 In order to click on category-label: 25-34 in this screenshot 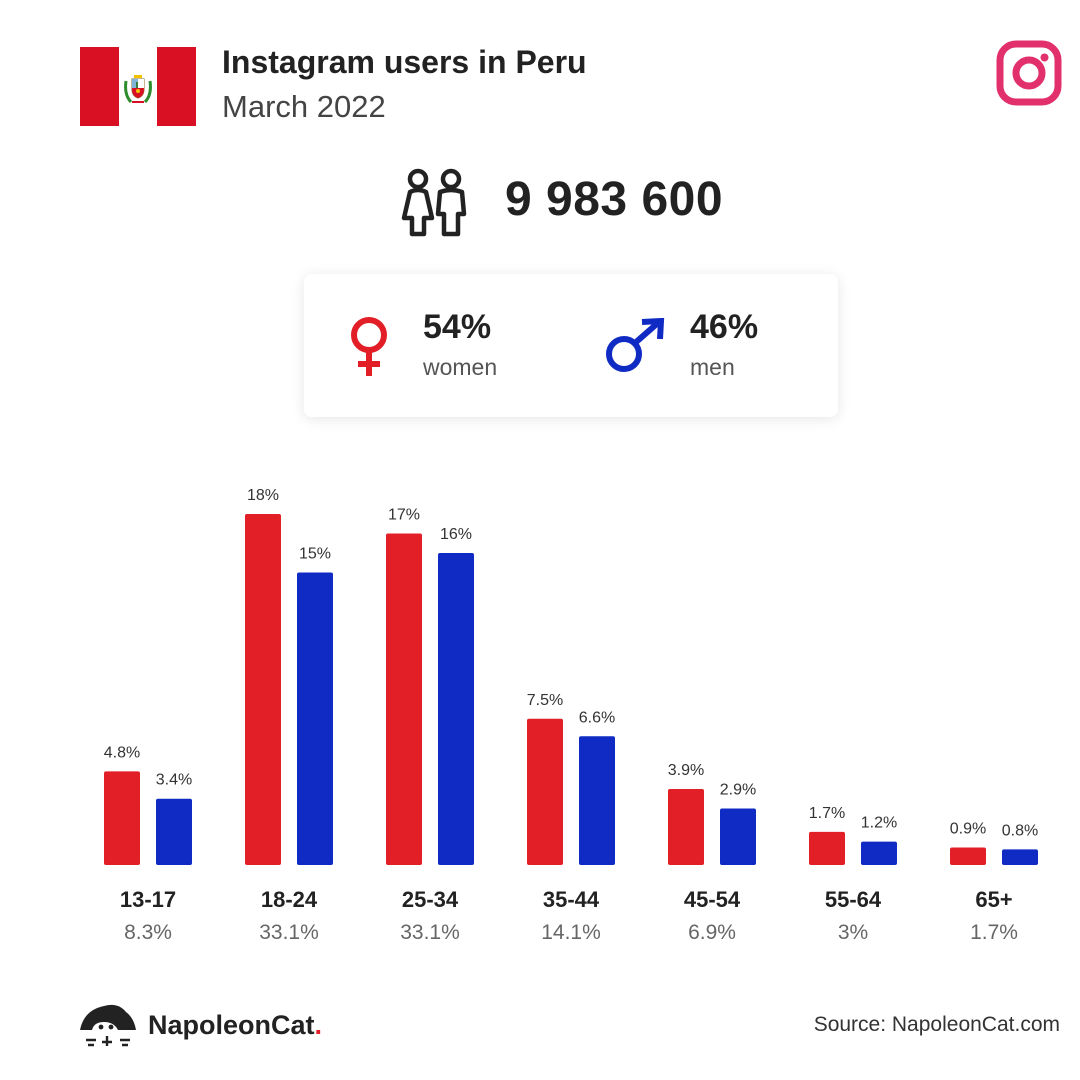, I will do `click(430, 899)`.